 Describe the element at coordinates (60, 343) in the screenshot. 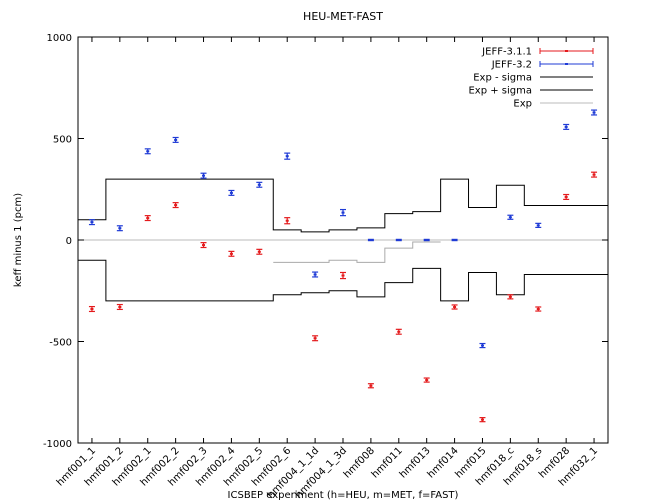

I see `y-tick-label: -500` at that location.